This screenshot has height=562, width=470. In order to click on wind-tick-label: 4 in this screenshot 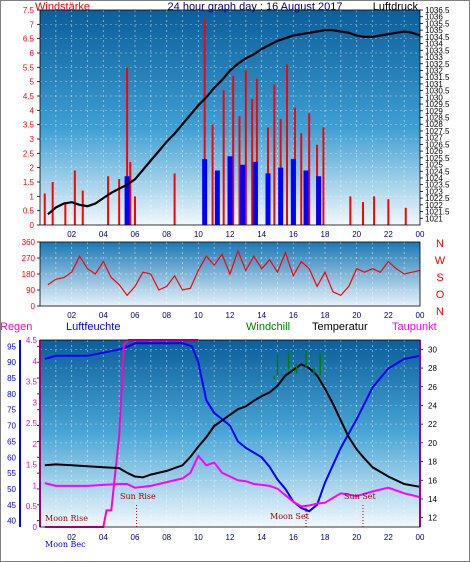, I will do `click(32, 110)`.